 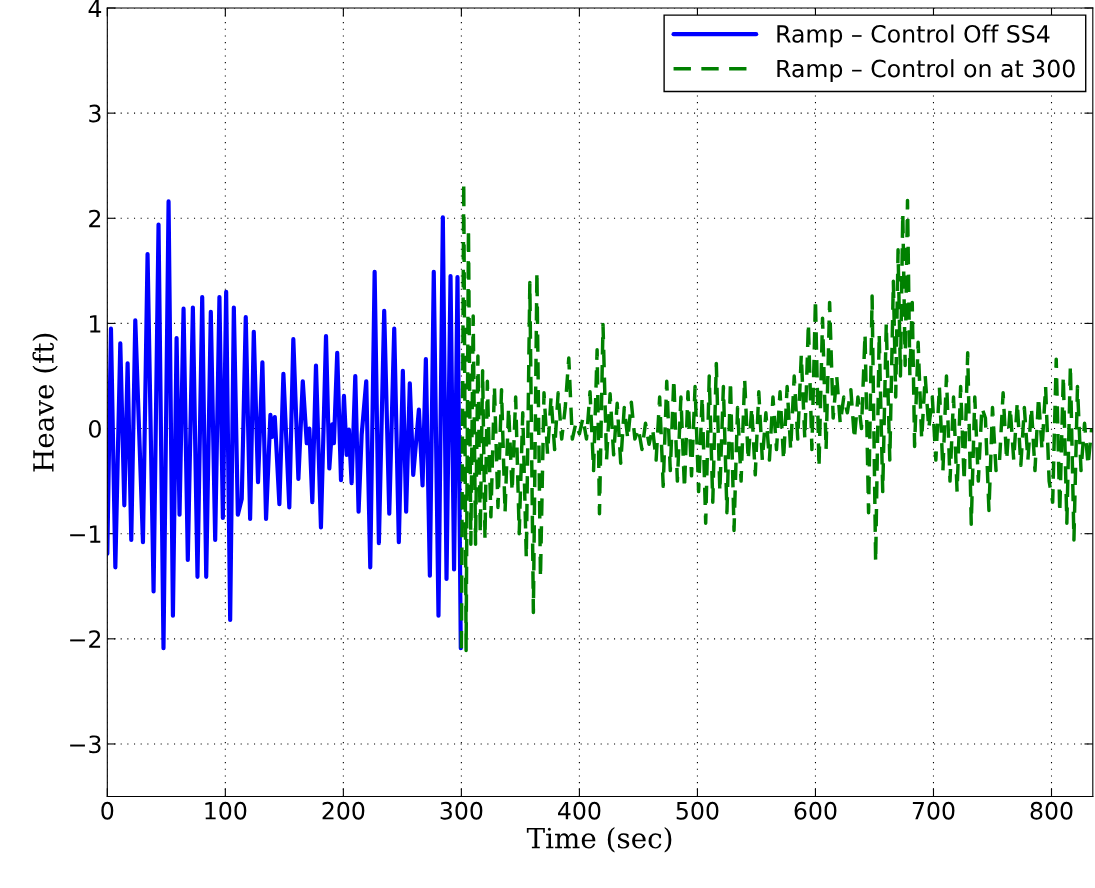 I want to click on y-tick-label: 3, so click(x=95, y=113).